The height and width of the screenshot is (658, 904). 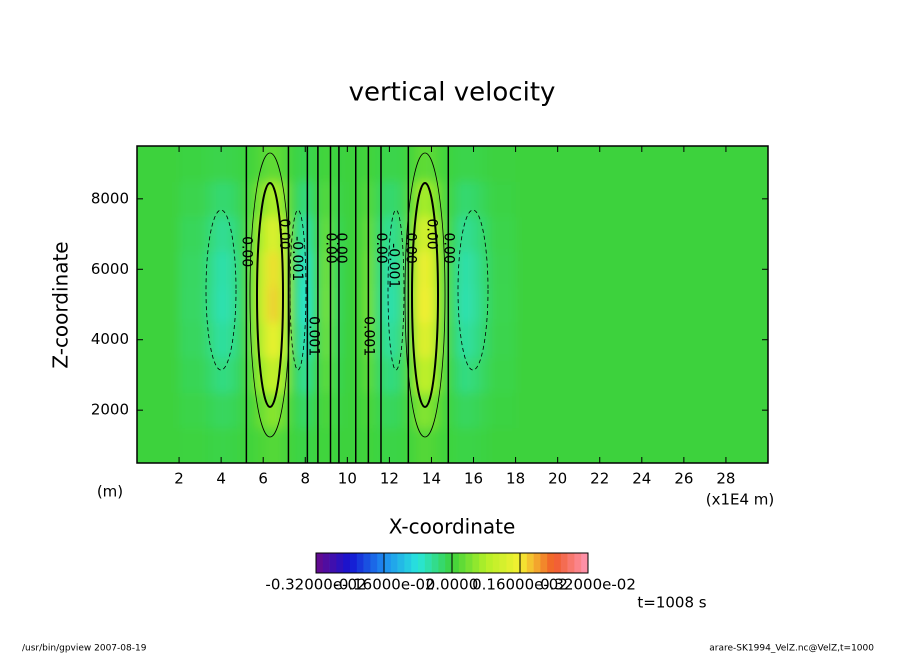 What do you see at coordinates (179, 479) in the screenshot?
I see `x-tick-label: 2` at bounding box center [179, 479].